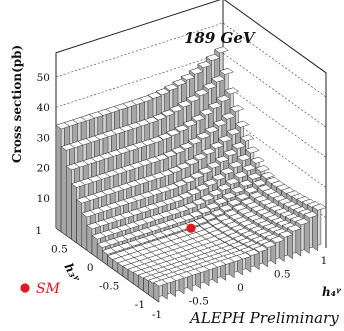  I want to click on z-tick-label: 40, so click(43, 108).